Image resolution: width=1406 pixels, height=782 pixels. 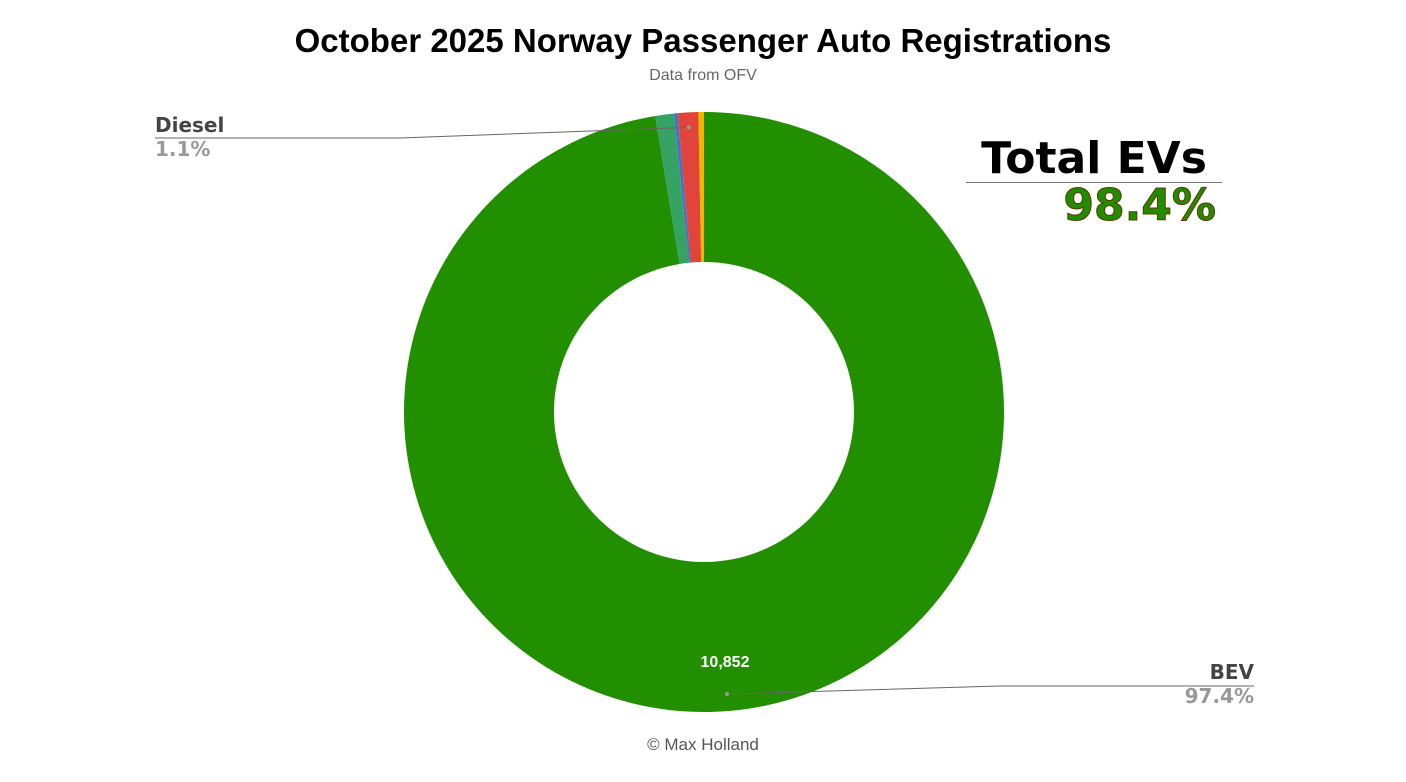 I want to click on leader-line-diesel, so click(x=422, y=132).